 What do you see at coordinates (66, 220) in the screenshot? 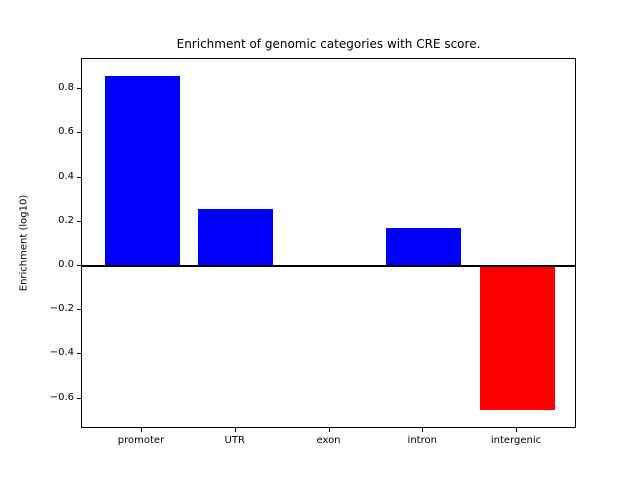
I see `y-tick-label: 0.2` at bounding box center [66, 220].